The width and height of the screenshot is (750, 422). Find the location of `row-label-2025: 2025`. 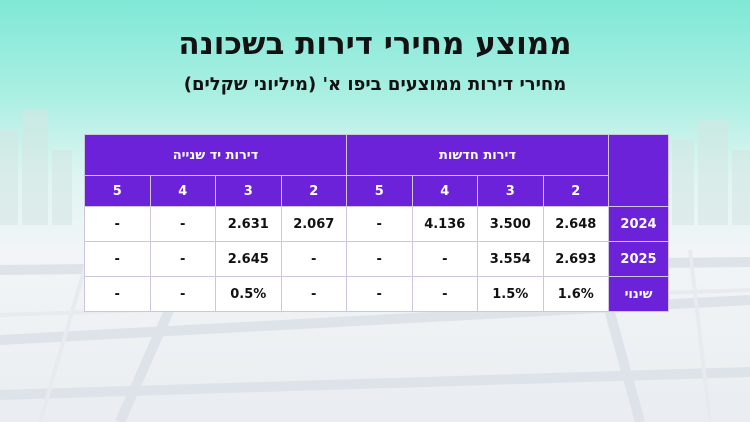

row-label-2025: 2025 is located at coordinates (639, 259).